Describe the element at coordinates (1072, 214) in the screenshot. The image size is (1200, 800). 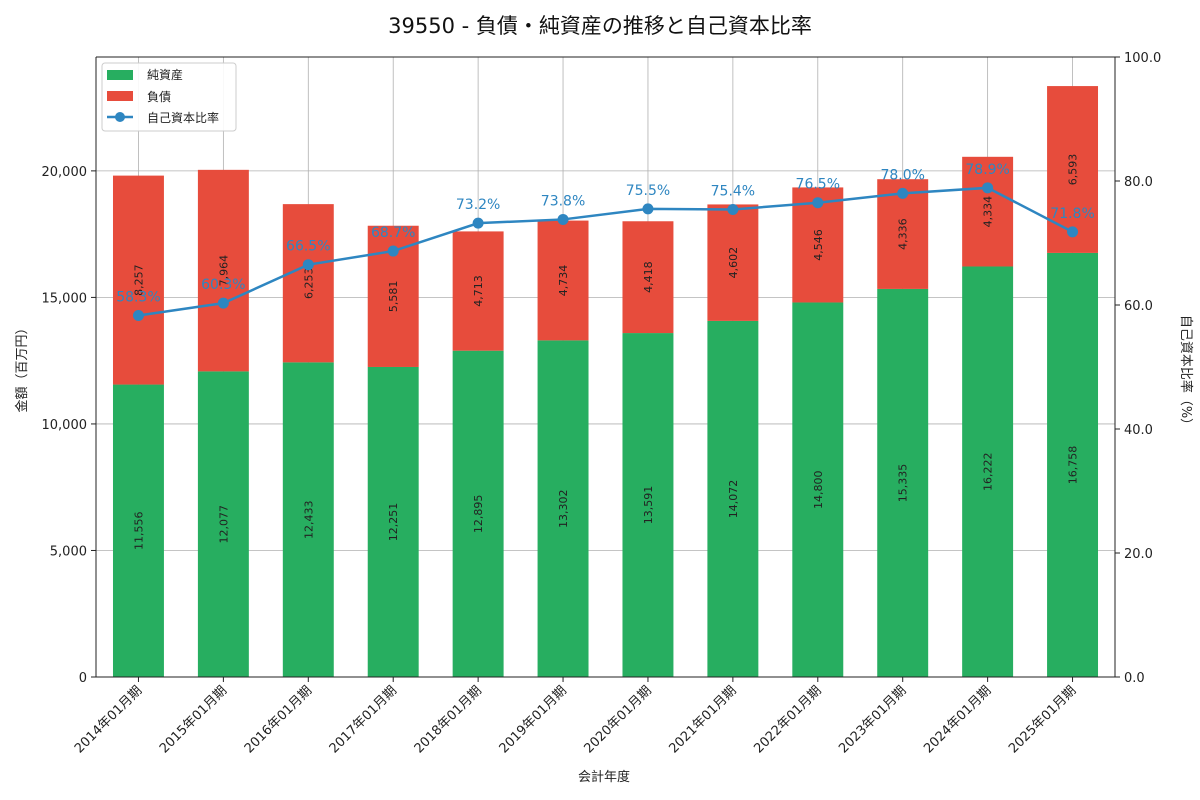
I see `ratio-label: 71.8%` at that location.